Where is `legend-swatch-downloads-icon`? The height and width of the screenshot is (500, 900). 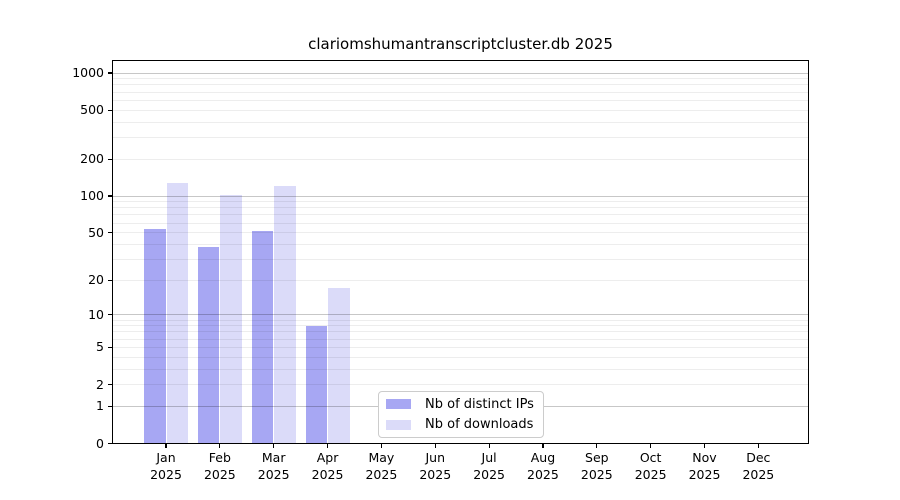
legend-swatch-downloads-icon is located at coordinates (398, 424).